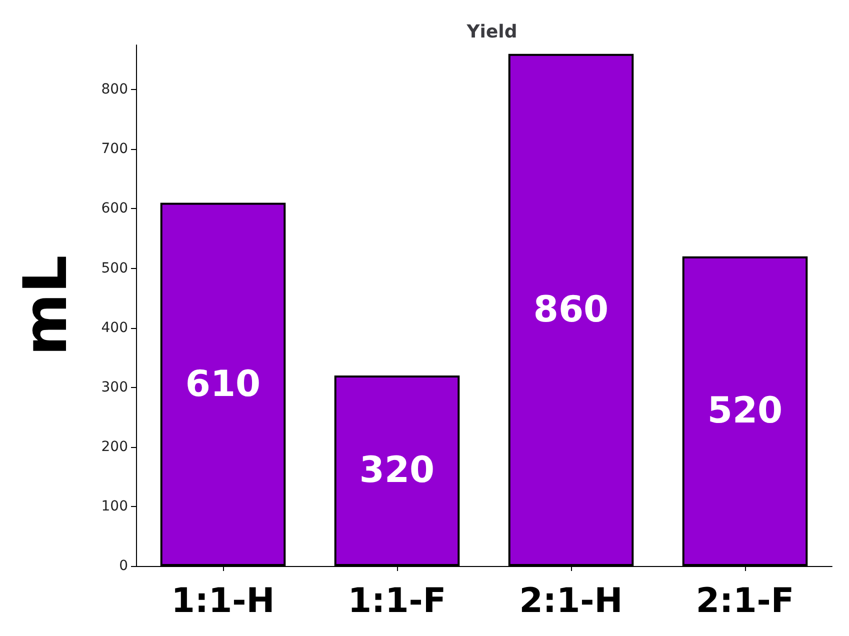 This screenshot has height=636, width=849. What do you see at coordinates (114, 387) in the screenshot?
I see `y-tick-label: 300` at bounding box center [114, 387].